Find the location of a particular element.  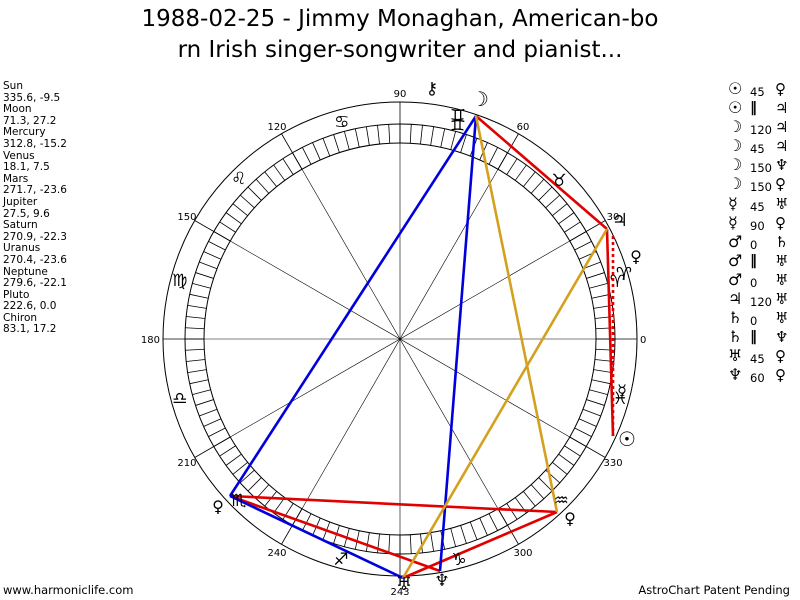

aspect-planet-1: ☉ is located at coordinates (735, 88).